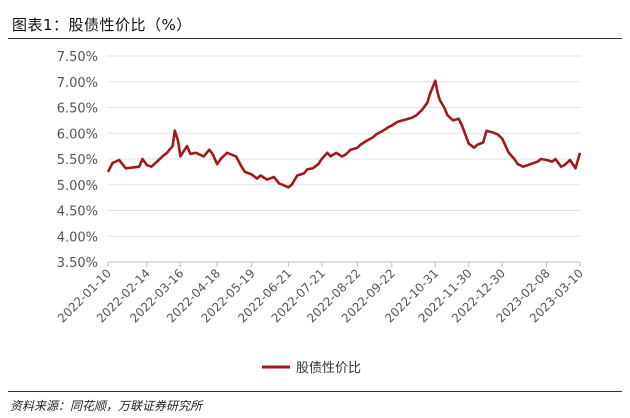  I want to click on y-tick-label: 6.50%, so click(77, 109).